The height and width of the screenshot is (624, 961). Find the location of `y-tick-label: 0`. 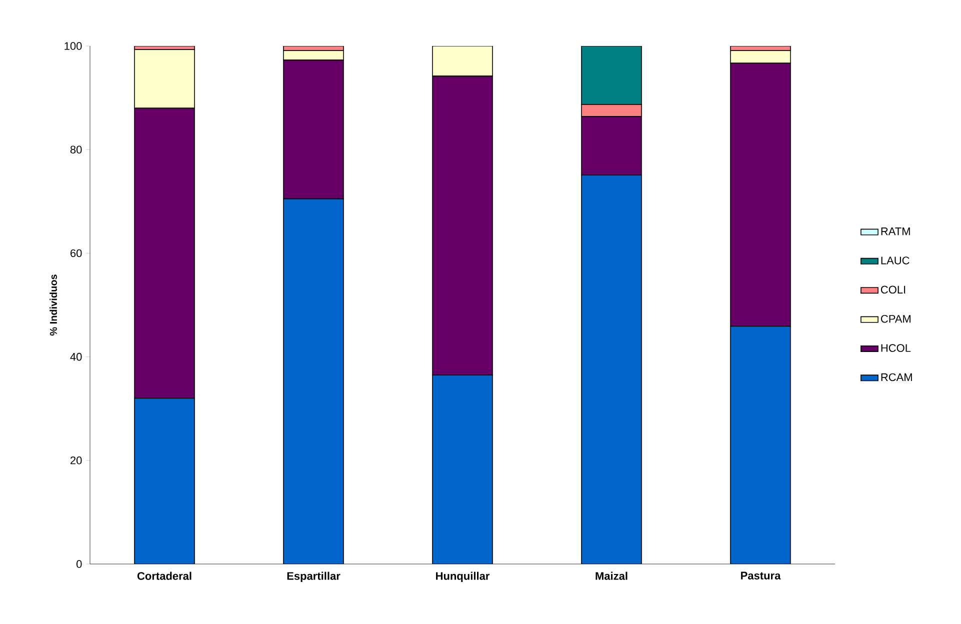

y-tick-label: 0 is located at coordinates (79, 564).